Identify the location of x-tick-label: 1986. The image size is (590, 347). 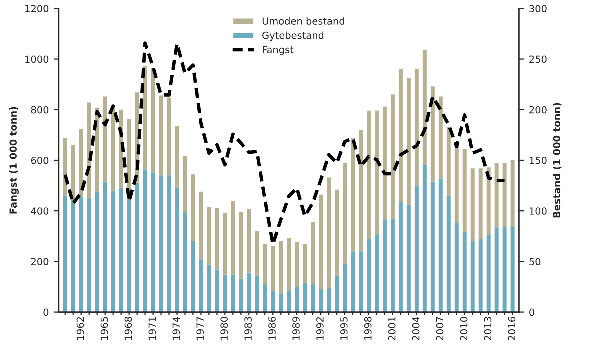
(272, 328).